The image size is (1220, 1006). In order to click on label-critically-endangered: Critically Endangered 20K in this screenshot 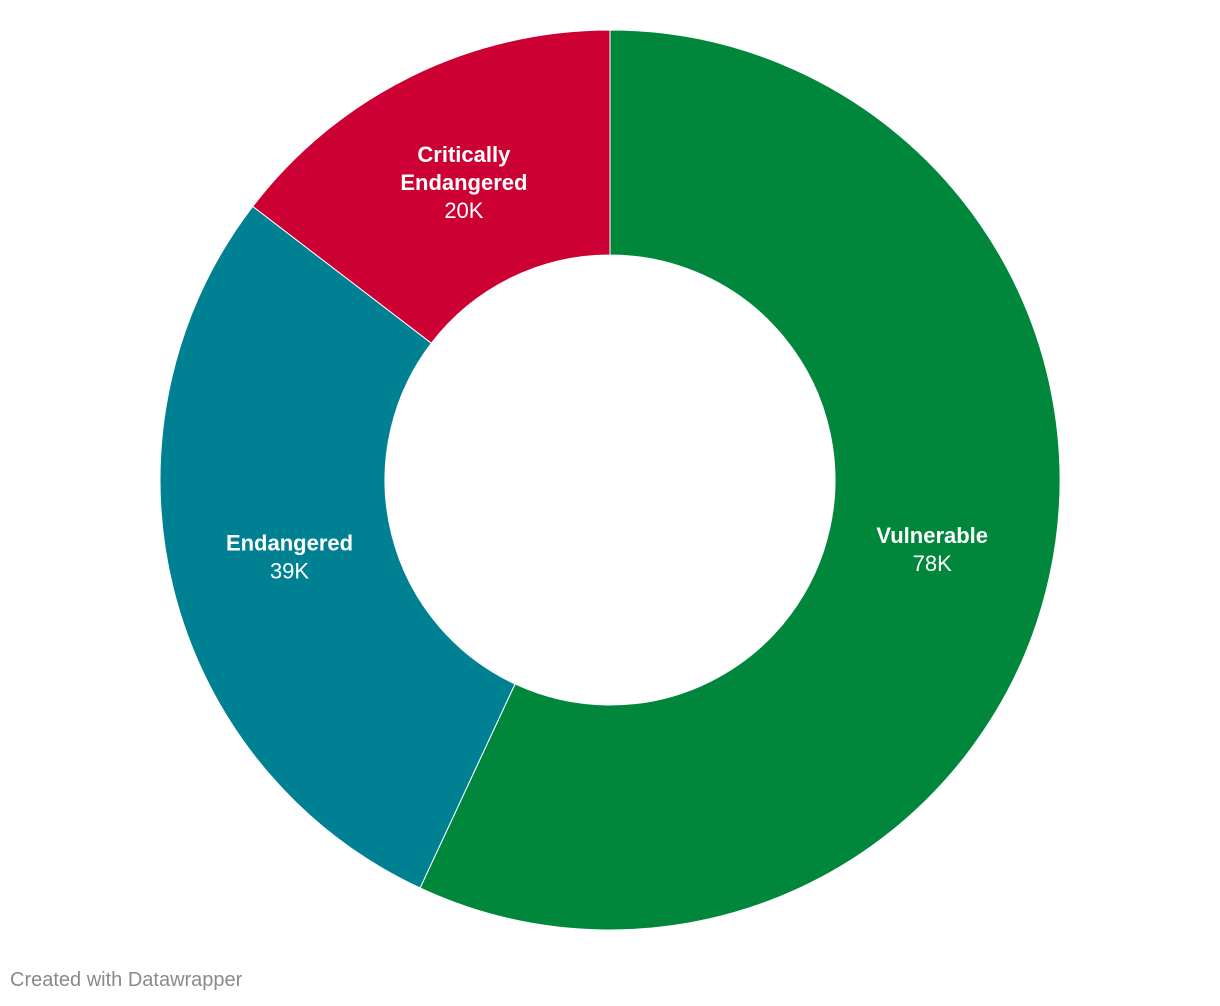, I will do `click(463, 182)`.